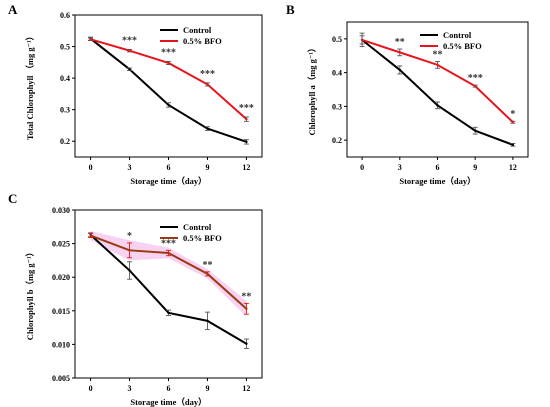 The width and height of the screenshot is (550, 407). Describe the element at coordinates (61, 344) in the screenshot. I see `y-tick-label: 0.010` at that location.